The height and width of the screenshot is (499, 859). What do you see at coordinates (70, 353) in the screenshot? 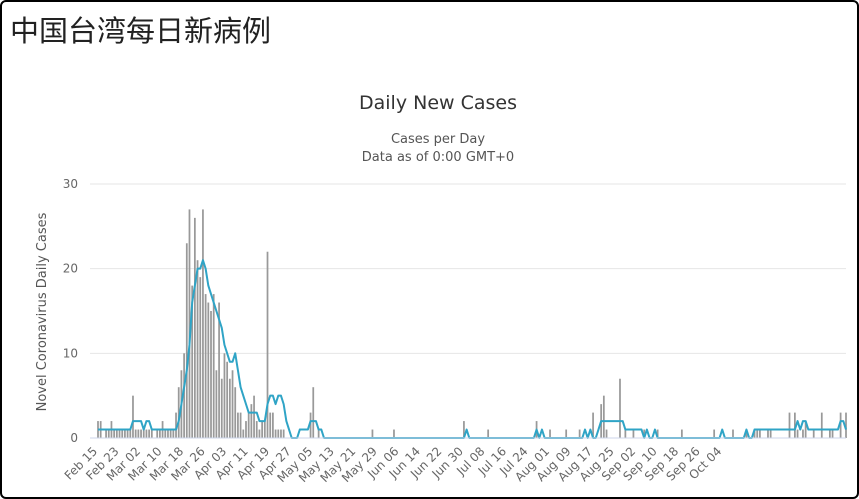
I see `y-tick-label: 10` at bounding box center [70, 353].